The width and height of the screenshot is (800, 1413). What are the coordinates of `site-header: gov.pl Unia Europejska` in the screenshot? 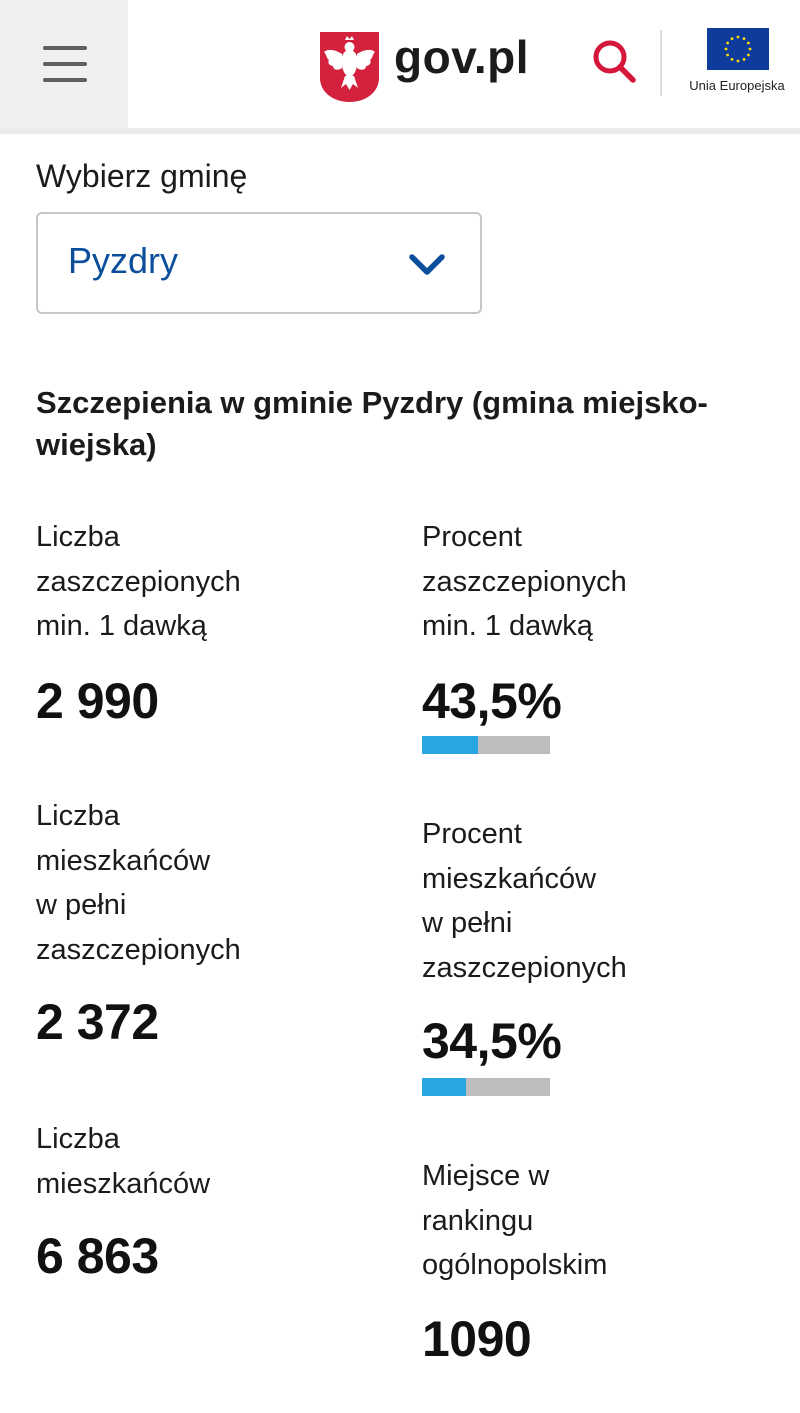 It's located at (400, 64).